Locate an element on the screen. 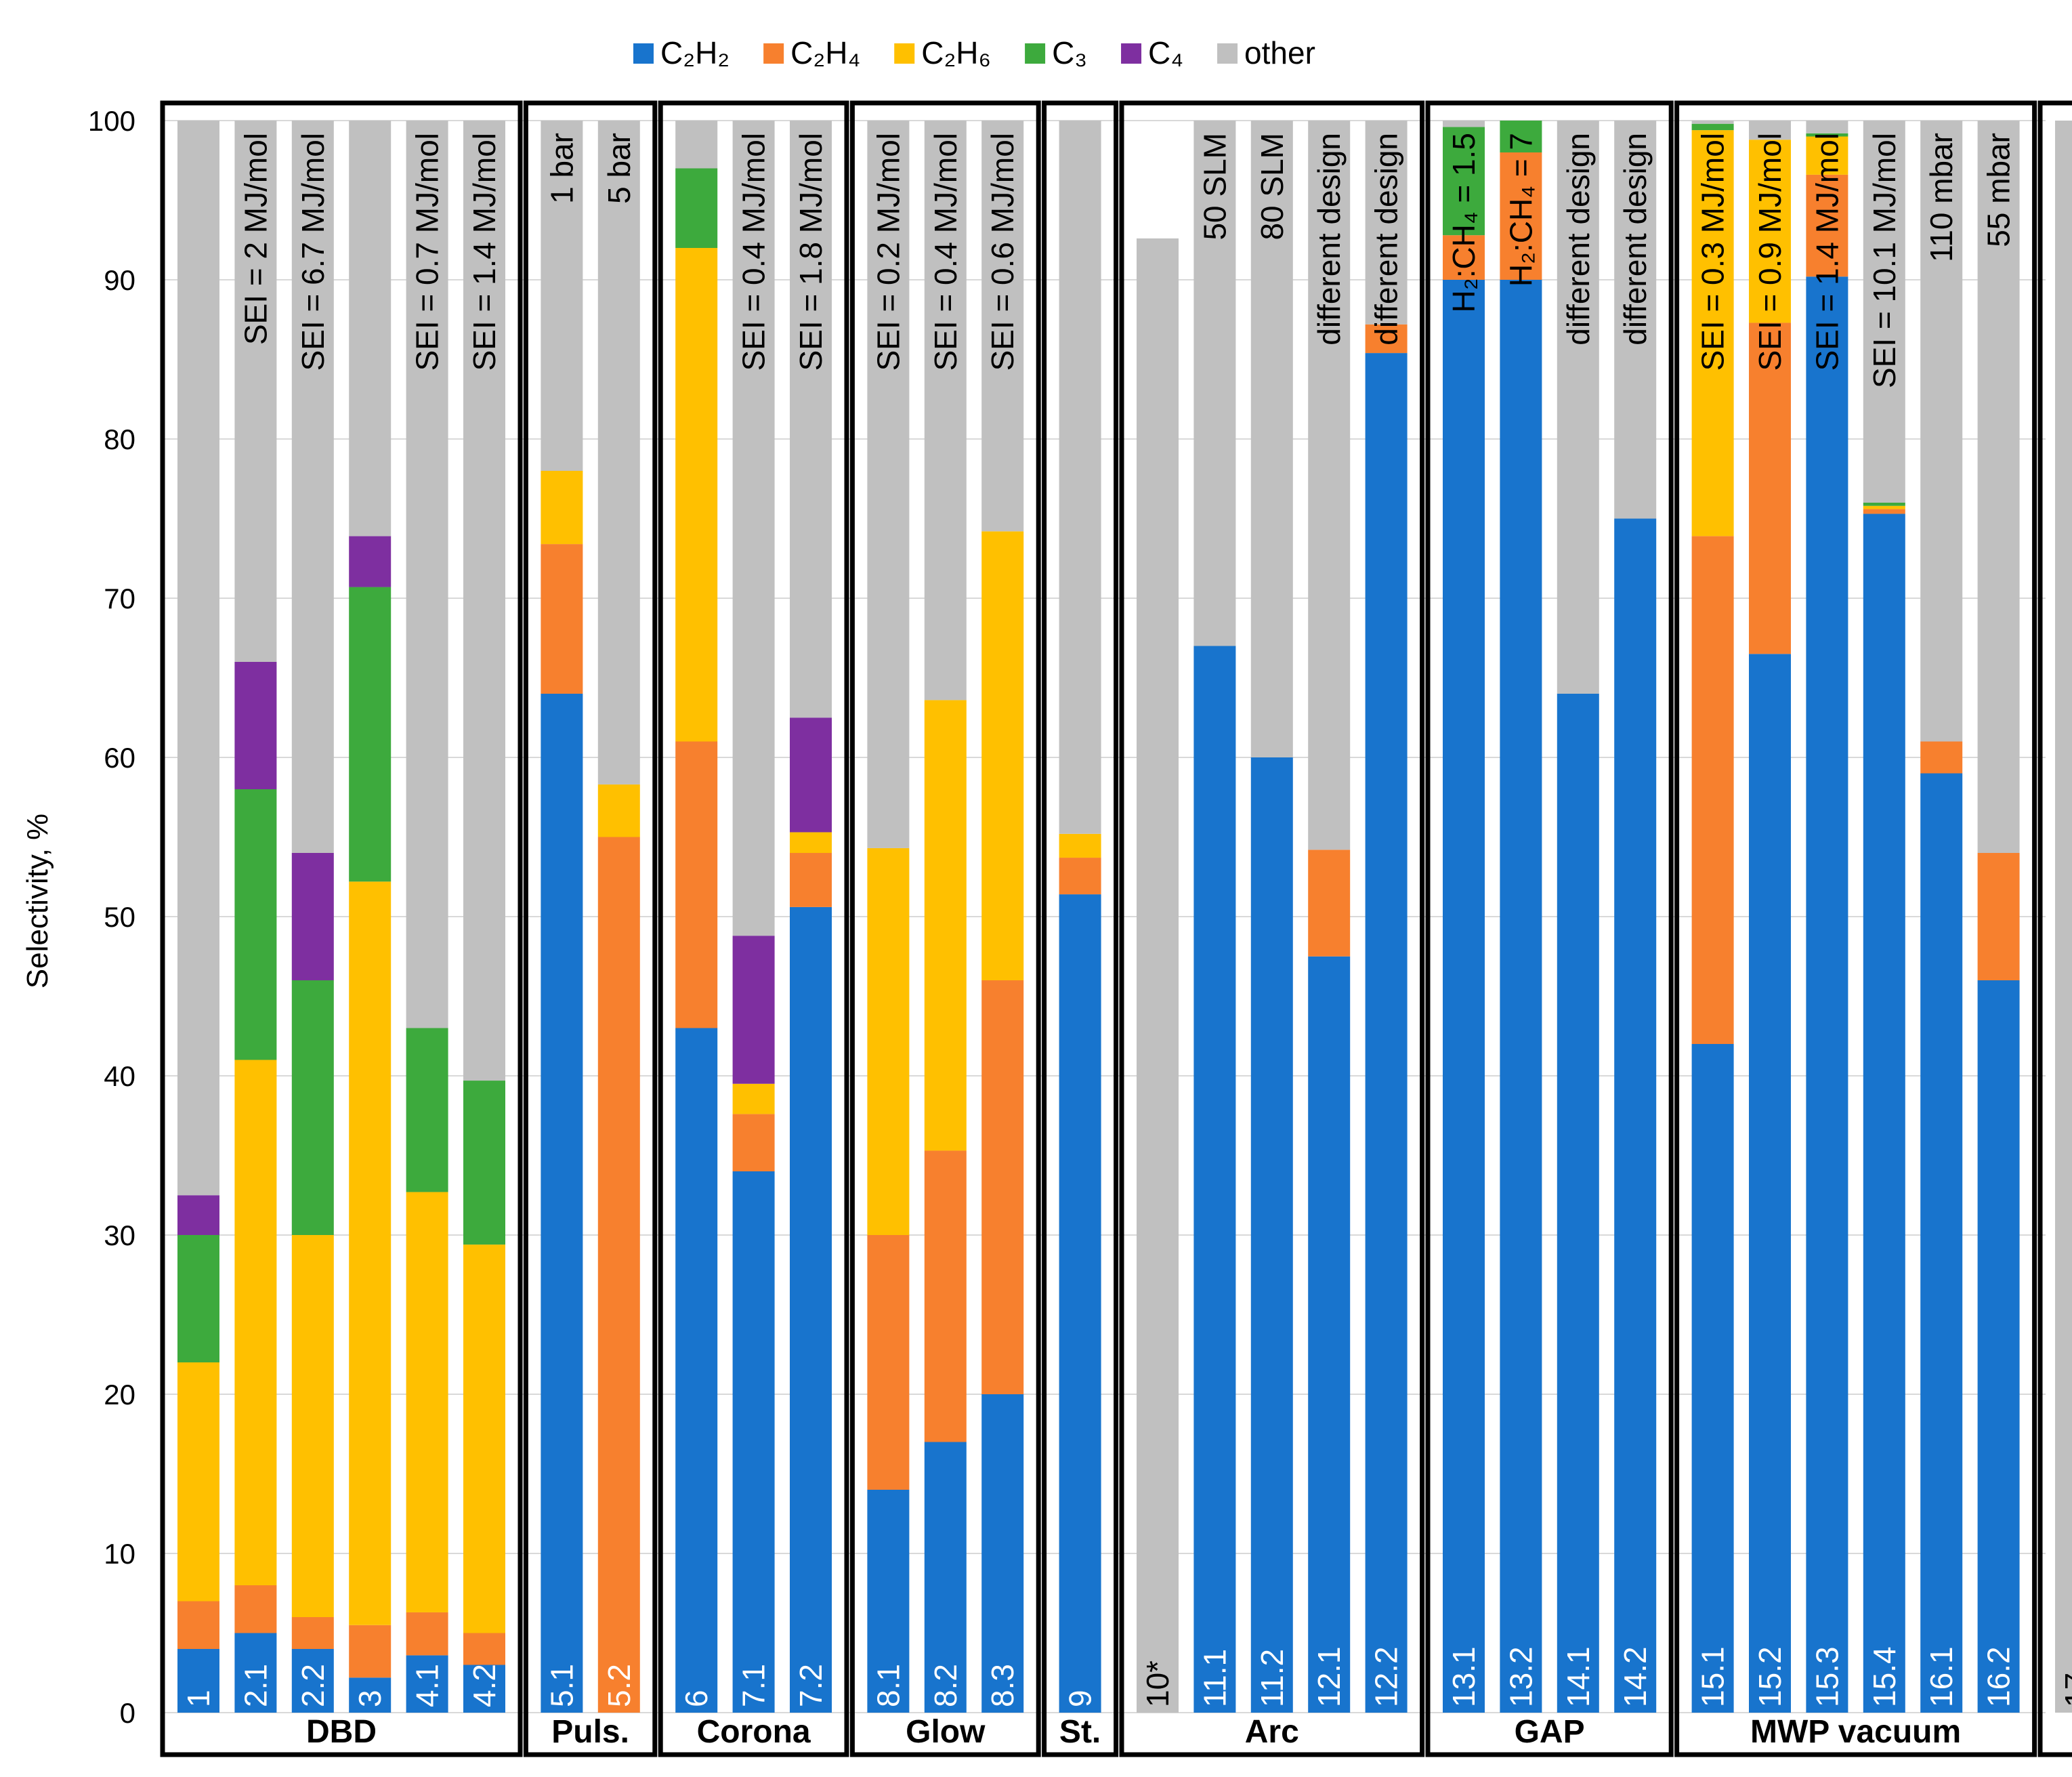 Image resolution: width=2072 pixels, height=1777 pixels. bar-id-label: 13.1 is located at coordinates (1463, 1677).